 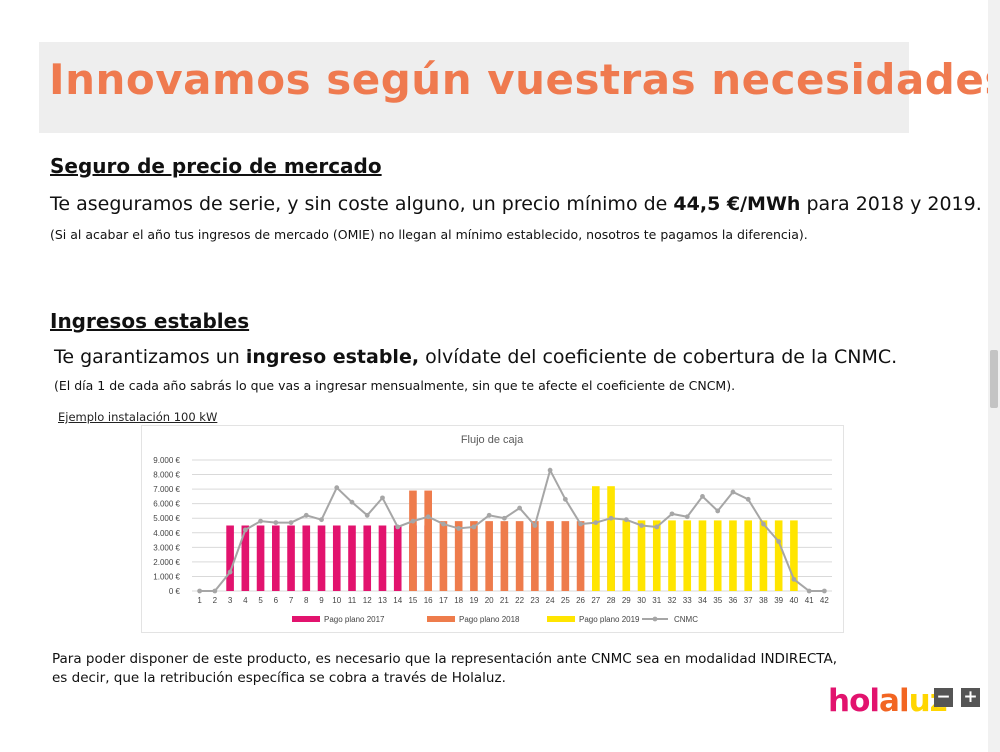 I want to click on chart-title: Flujo de caja, so click(x=492, y=440).